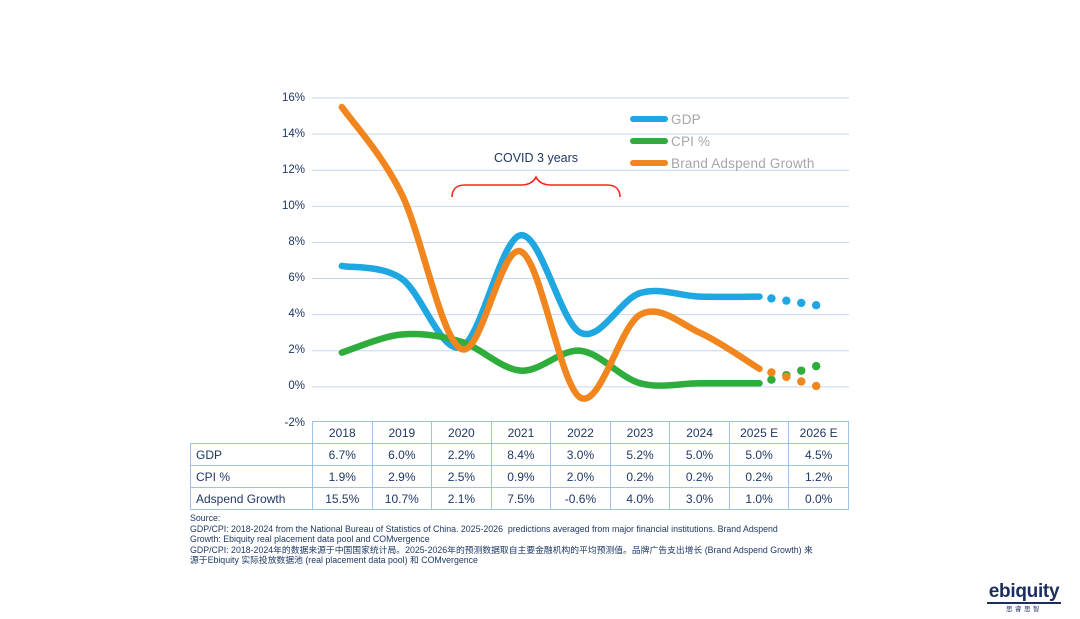 This screenshot has height=619, width=1080. I want to click on table-column-header: 2018, so click(342, 432).